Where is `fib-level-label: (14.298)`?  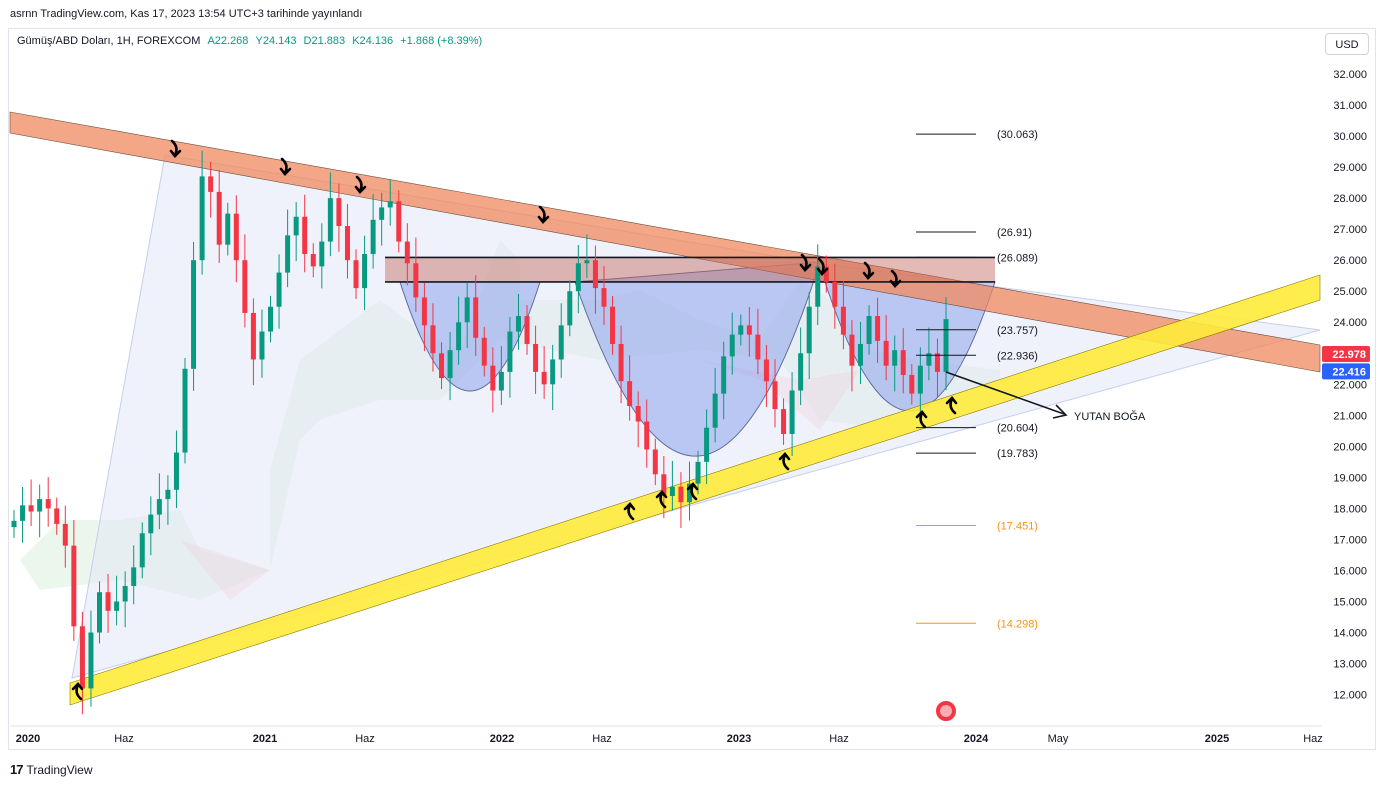
fib-level-label: (14.298) is located at coordinates (1017, 624).